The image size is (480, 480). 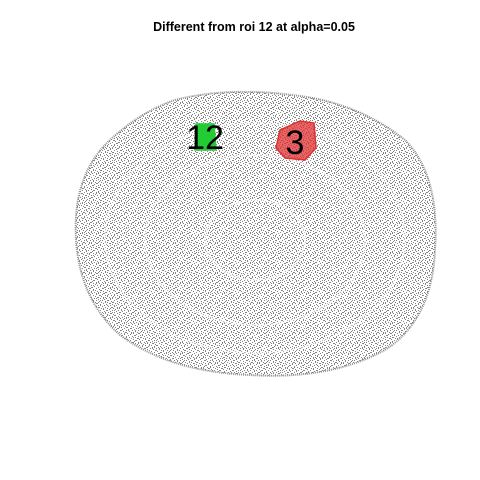 What do you see at coordinates (295, 143) in the screenshot?
I see `roi-label: 3` at bounding box center [295, 143].